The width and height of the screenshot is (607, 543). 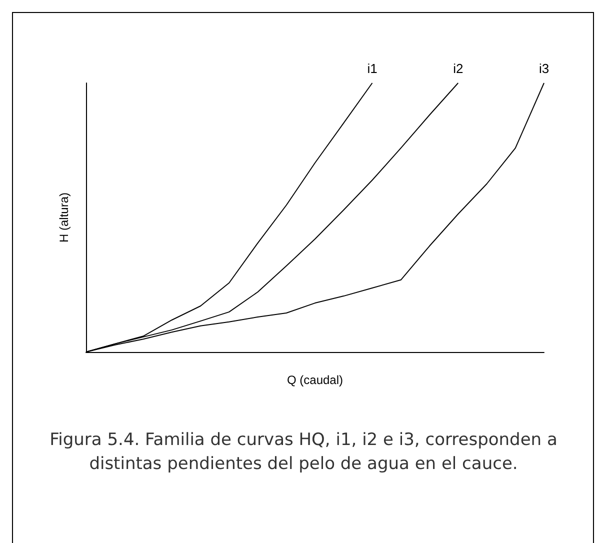 I want to click on x-axis-title: Q (caudal), so click(x=315, y=380).